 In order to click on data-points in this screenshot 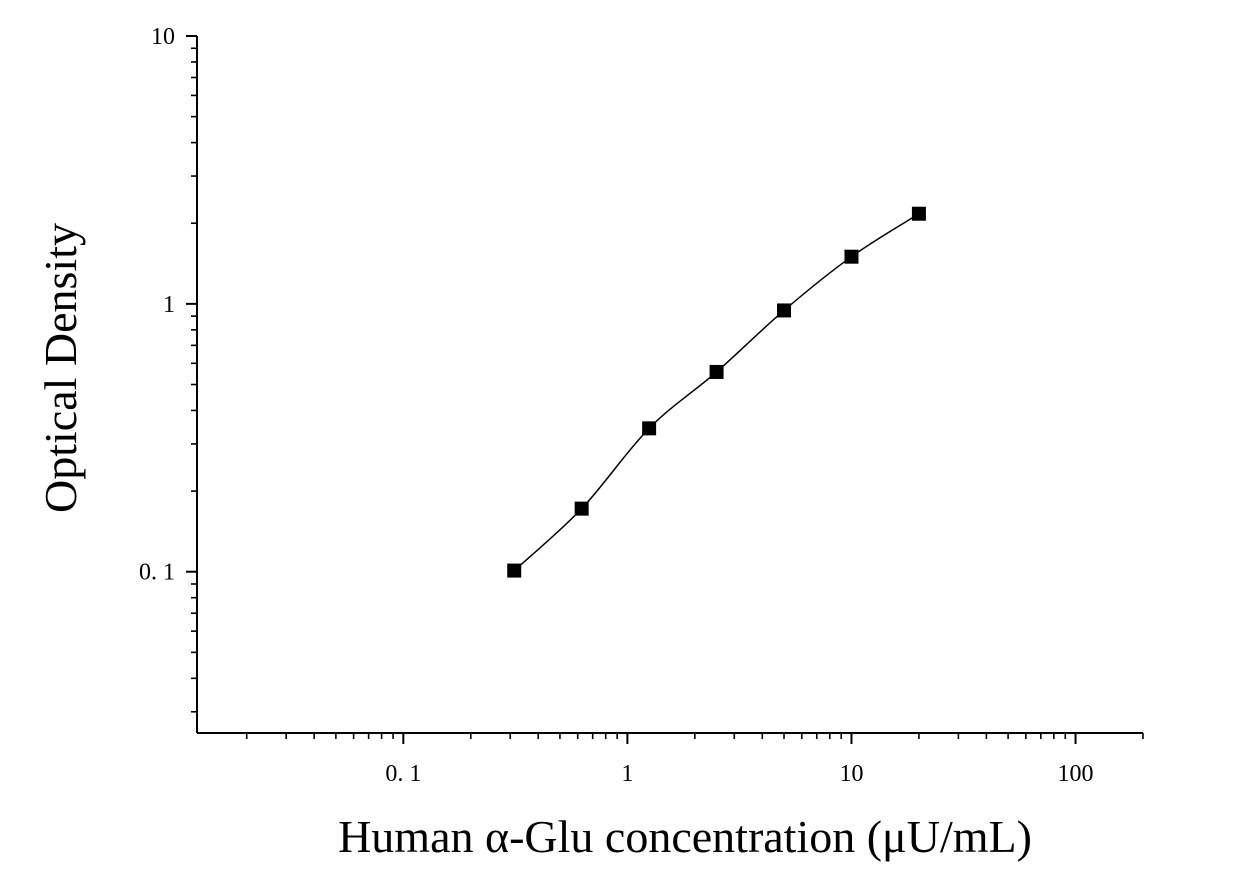, I will do `click(716, 392)`.